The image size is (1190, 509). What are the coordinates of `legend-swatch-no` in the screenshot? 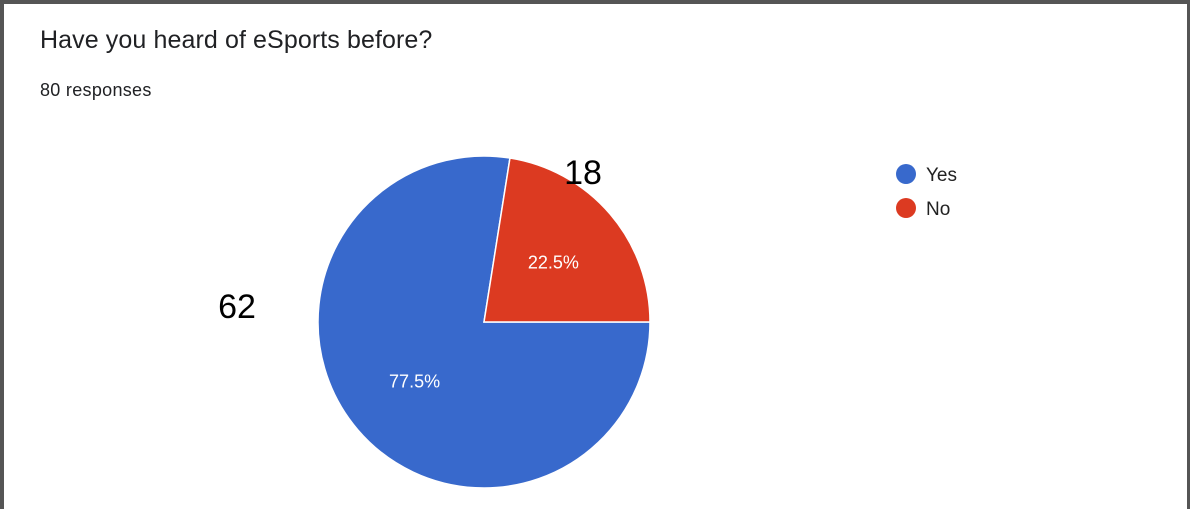 It's located at (906, 208).